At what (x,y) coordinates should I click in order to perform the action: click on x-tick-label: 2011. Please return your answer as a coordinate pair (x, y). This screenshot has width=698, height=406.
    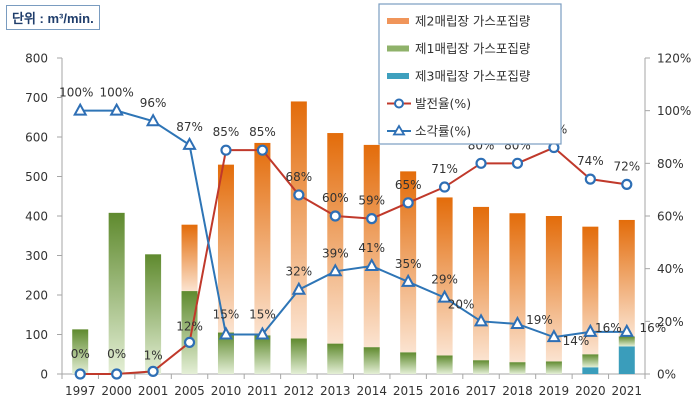
    Looking at the image, I should click on (262, 391).